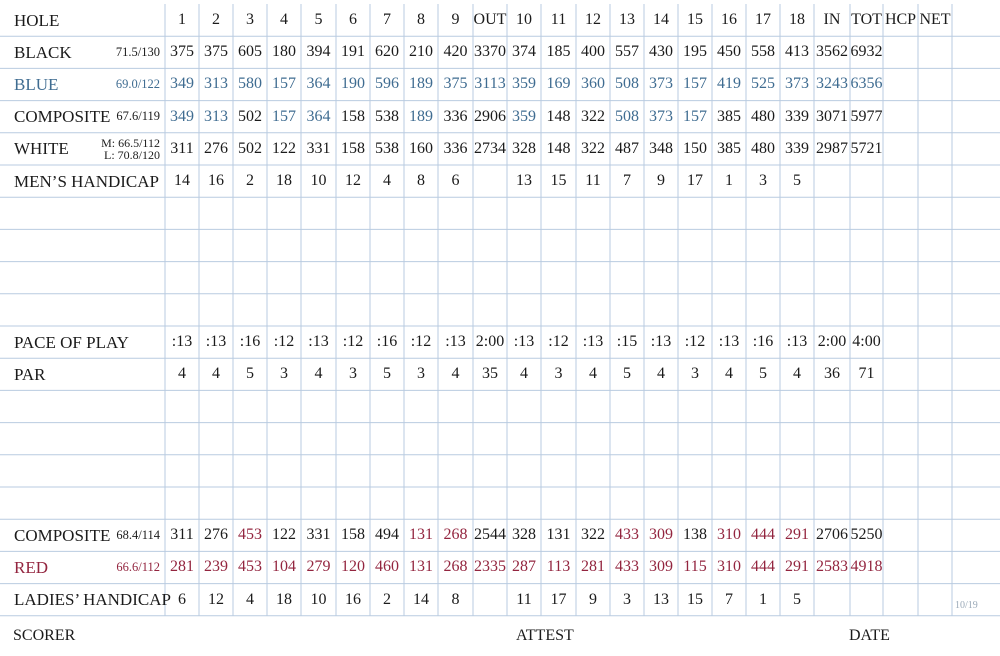 The image size is (1000, 656). I want to click on score-cell: 385, so click(729, 116).